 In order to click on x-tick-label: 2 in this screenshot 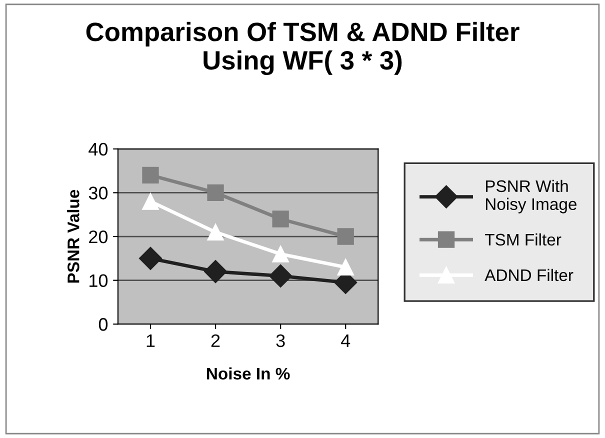, I will do `click(215, 340)`.